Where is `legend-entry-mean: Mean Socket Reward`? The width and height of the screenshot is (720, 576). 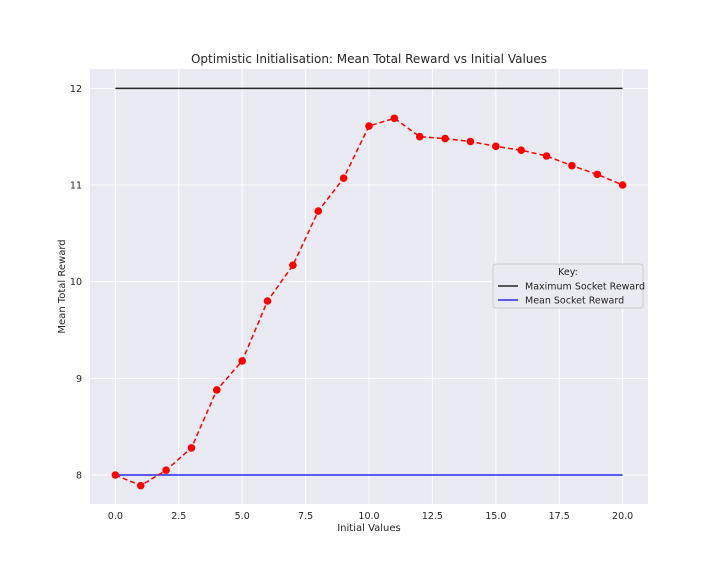
legend-entry-mean: Mean Socket Reward is located at coordinates (574, 301).